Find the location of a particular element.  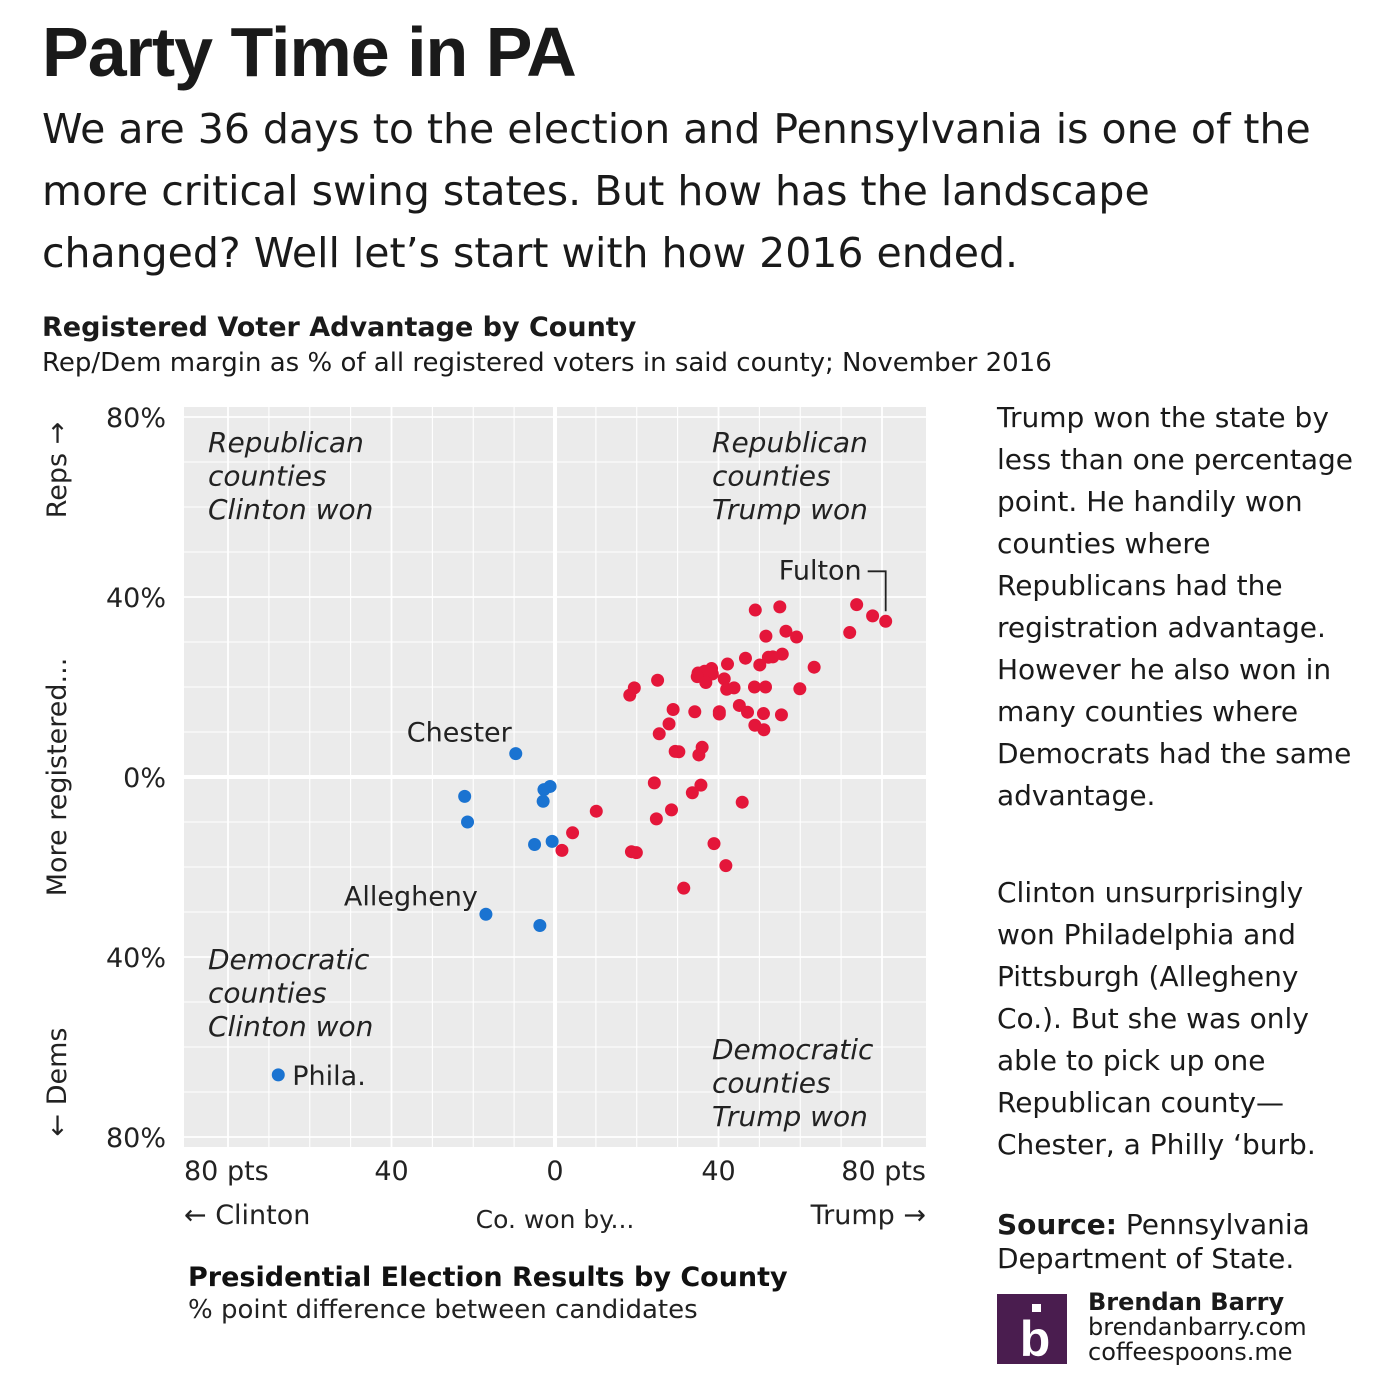

quadrant-label-bottom-left: counties is located at coordinates (267, 993).